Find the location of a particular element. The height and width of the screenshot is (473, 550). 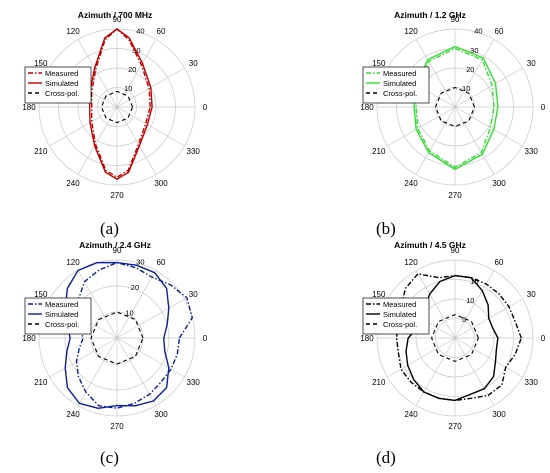

panel-label-d: (d) is located at coordinates (386, 457).